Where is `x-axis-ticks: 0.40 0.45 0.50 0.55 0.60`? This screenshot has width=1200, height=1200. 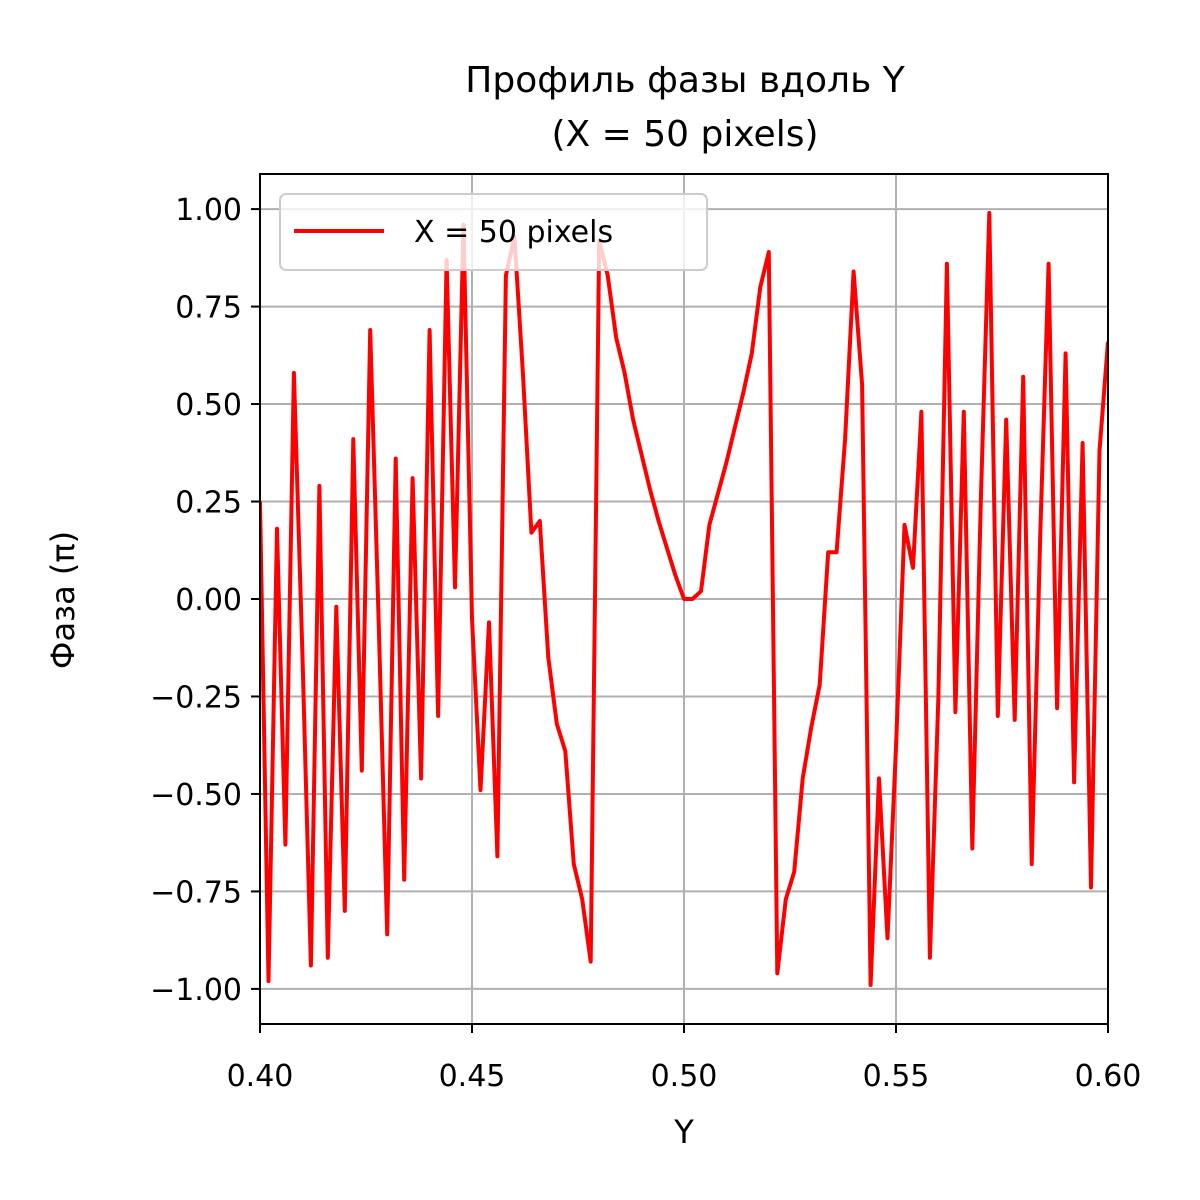
x-axis-ticks: 0.40 0.45 0.50 0.55 0.60 is located at coordinates (684, 1059).